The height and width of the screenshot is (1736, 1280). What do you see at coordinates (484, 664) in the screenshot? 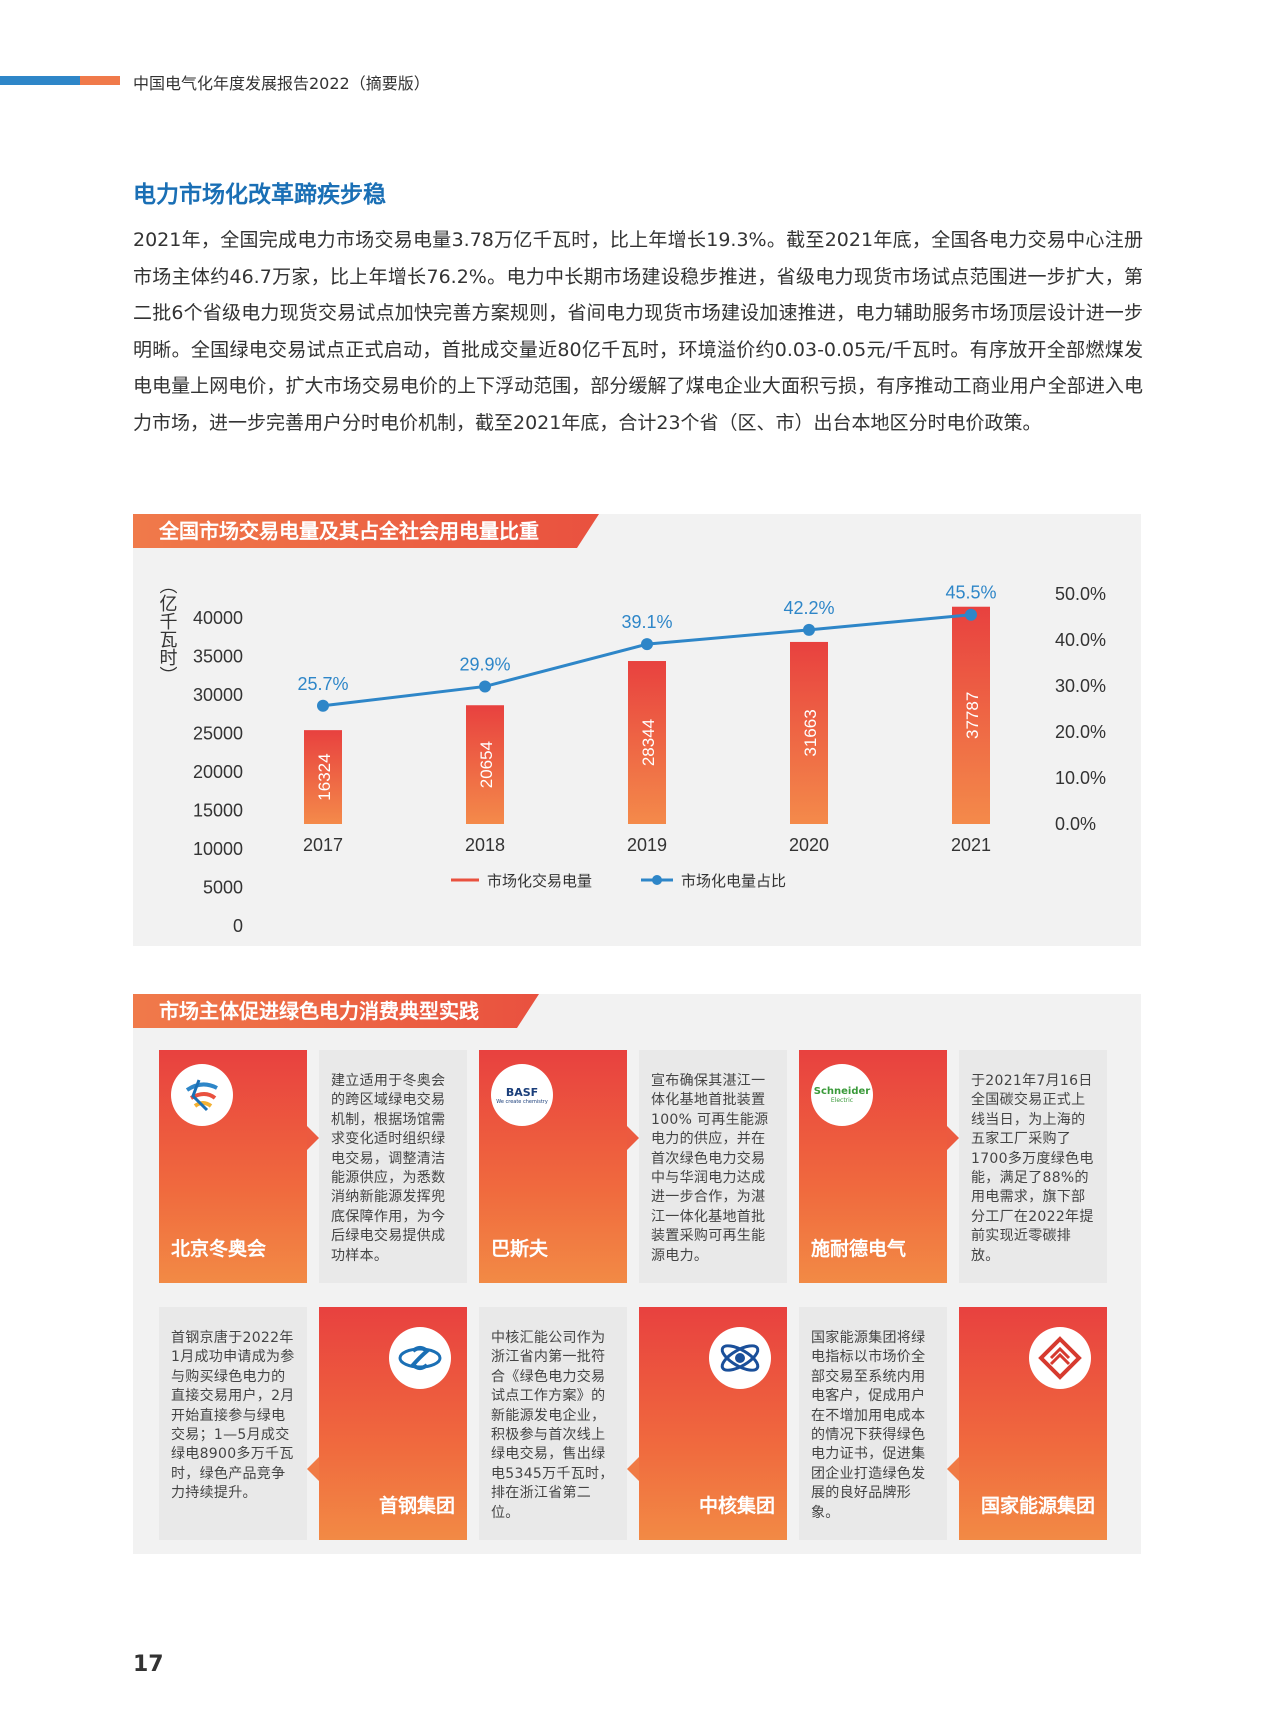
I see `line-value-label: 29.9%` at bounding box center [484, 664].